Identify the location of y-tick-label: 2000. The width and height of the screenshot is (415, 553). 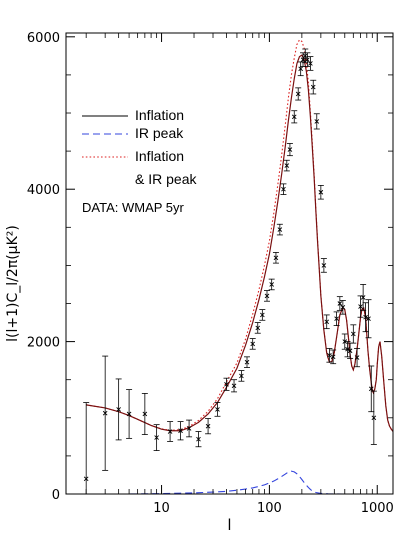
(43, 343).